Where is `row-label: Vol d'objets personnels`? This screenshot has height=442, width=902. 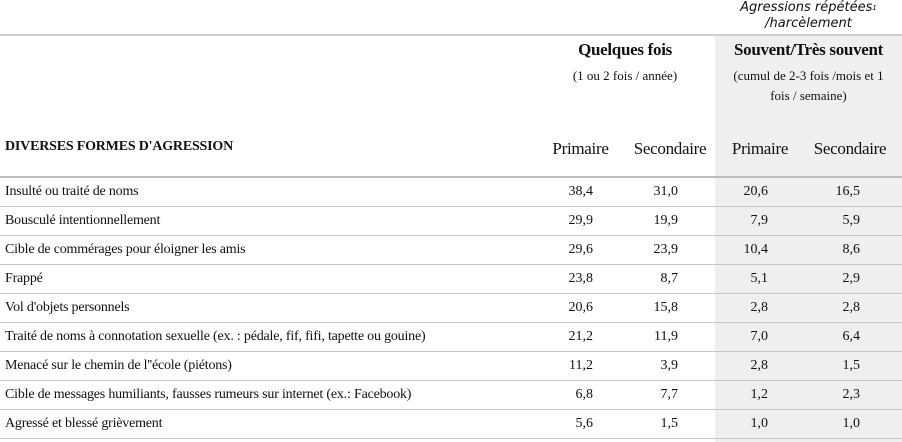
row-label: Vol d'objets personnels is located at coordinates (67, 307).